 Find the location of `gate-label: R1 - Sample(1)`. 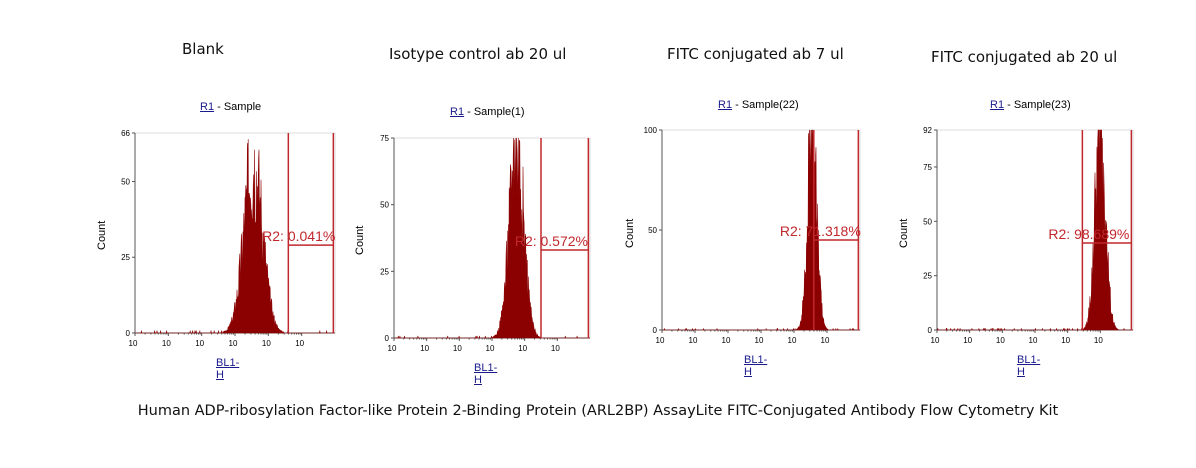

gate-label: R1 - Sample(1) is located at coordinates (487, 112).